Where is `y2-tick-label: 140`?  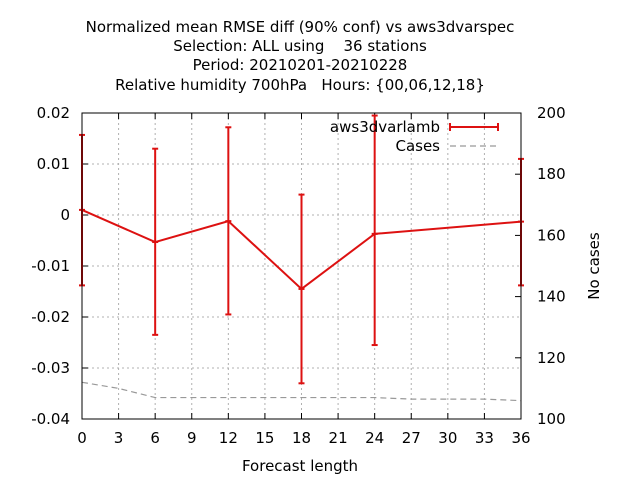
y2-tick-label: 140 is located at coordinates (551, 297).